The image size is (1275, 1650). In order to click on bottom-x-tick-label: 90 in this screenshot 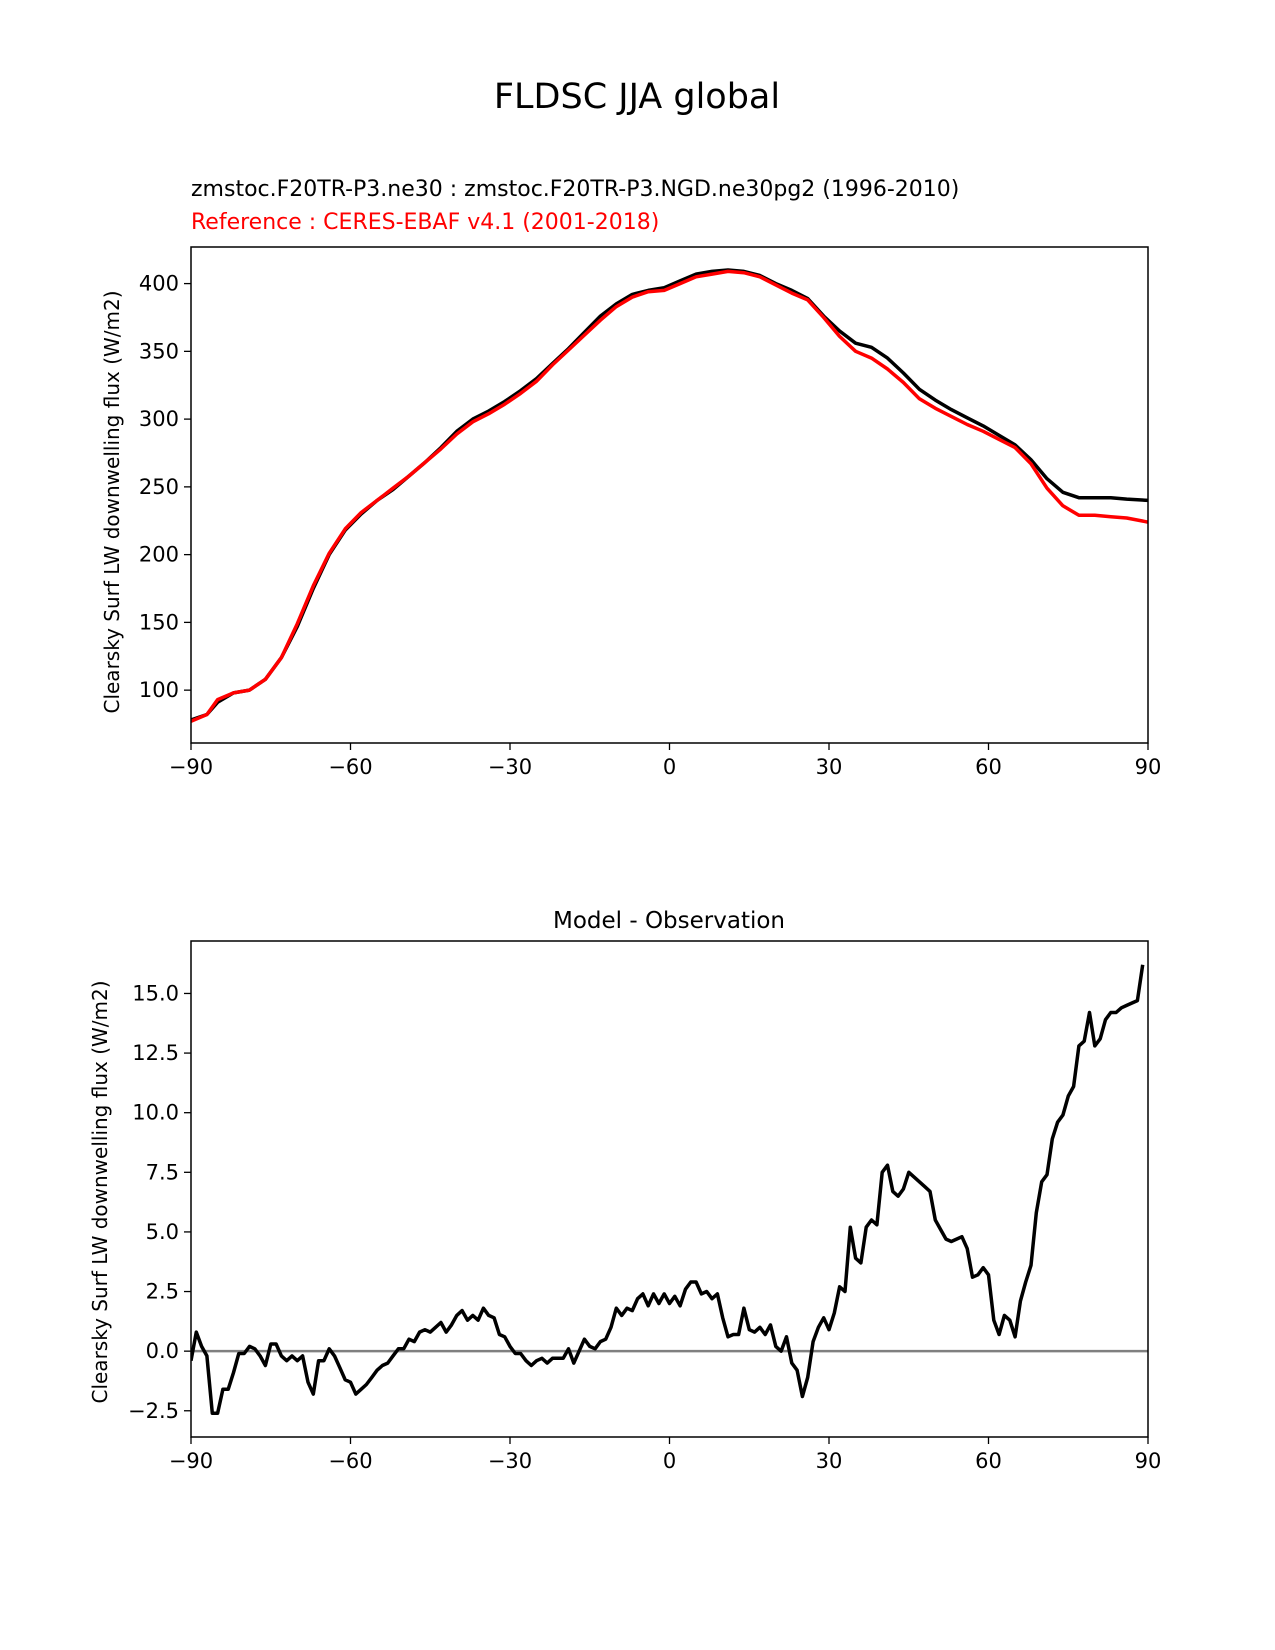, I will do `click(1148, 1461)`.